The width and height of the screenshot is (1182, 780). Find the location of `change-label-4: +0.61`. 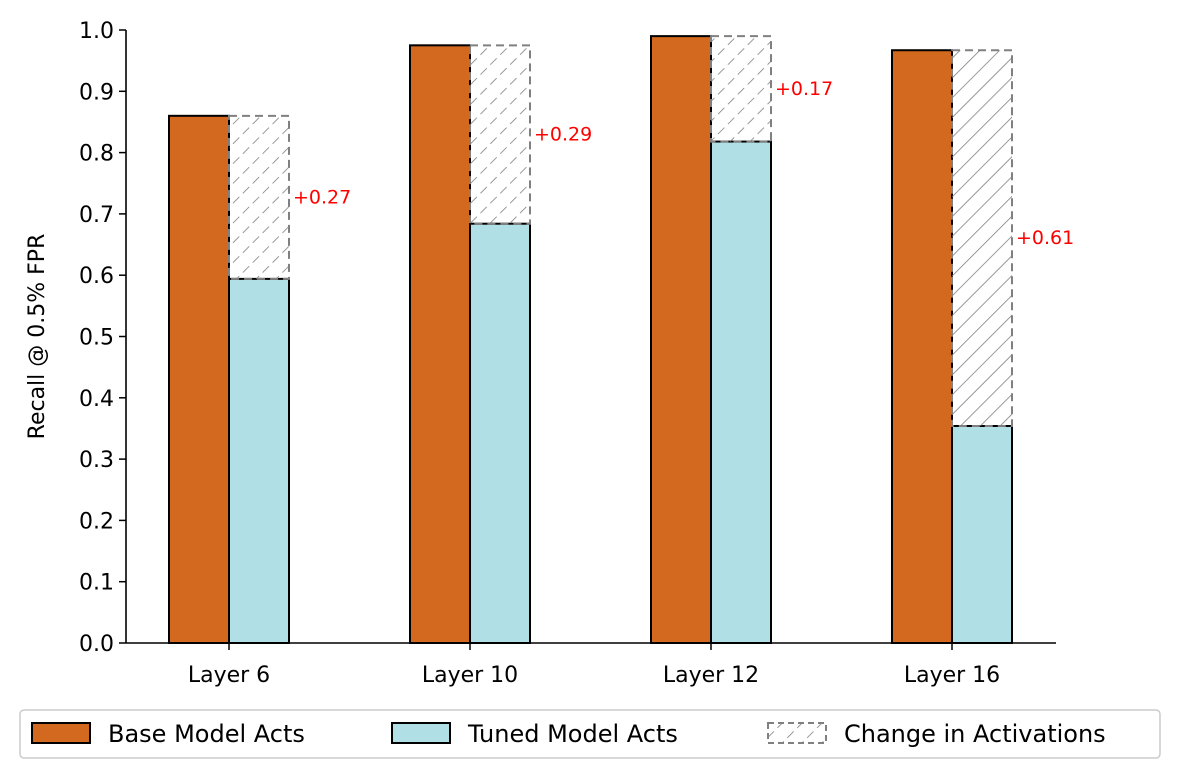

change-label-4: +0.61 is located at coordinates (1045, 238).